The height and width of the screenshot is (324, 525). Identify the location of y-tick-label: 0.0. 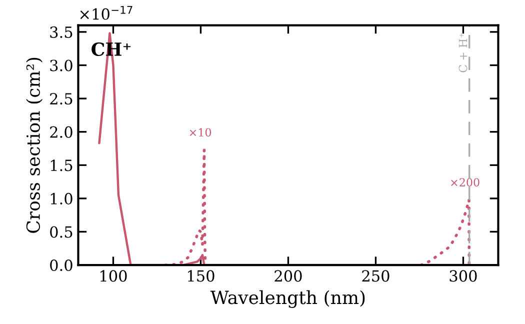
(61, 265).